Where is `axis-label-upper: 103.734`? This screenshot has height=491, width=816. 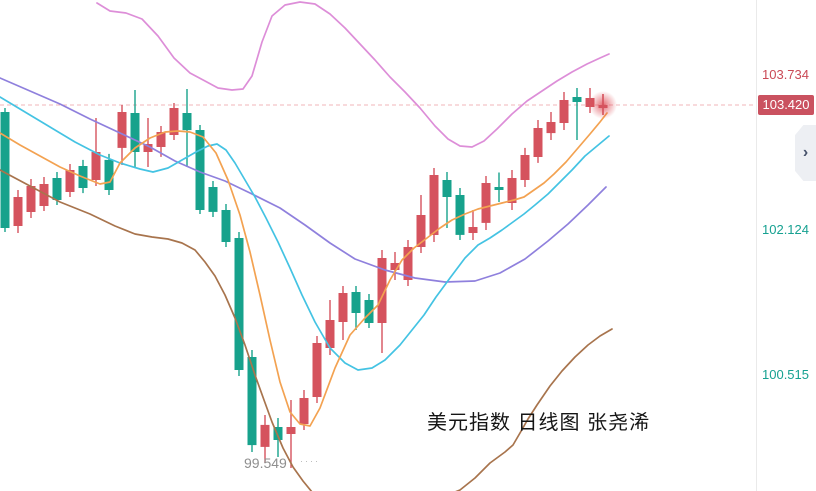 axis-label-upper: 103.734 is located at coordinates (785, 74).